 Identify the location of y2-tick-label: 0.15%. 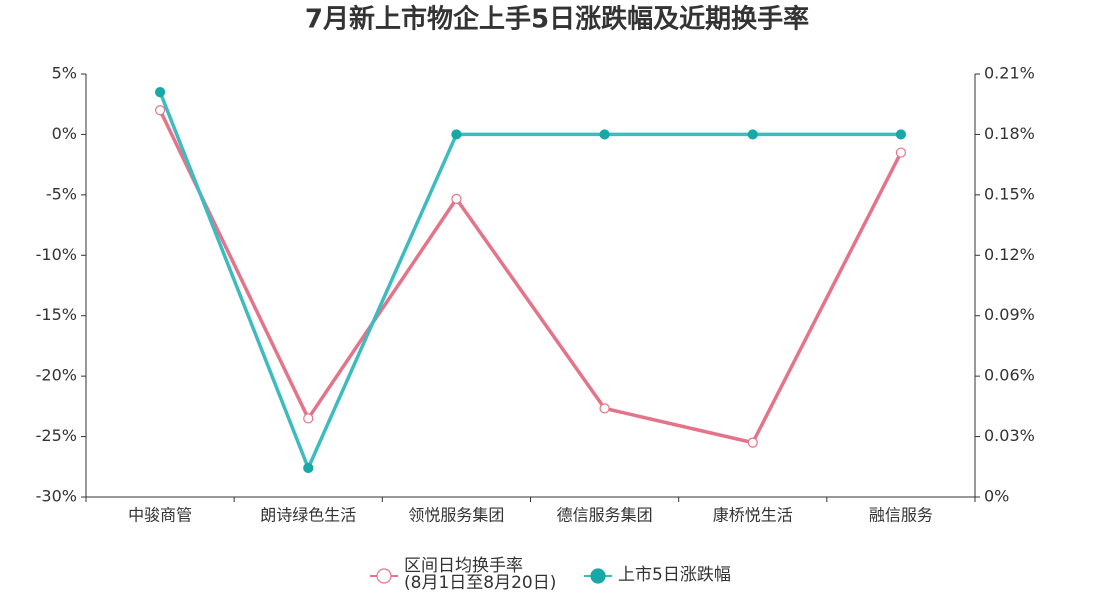
(1009, 193).